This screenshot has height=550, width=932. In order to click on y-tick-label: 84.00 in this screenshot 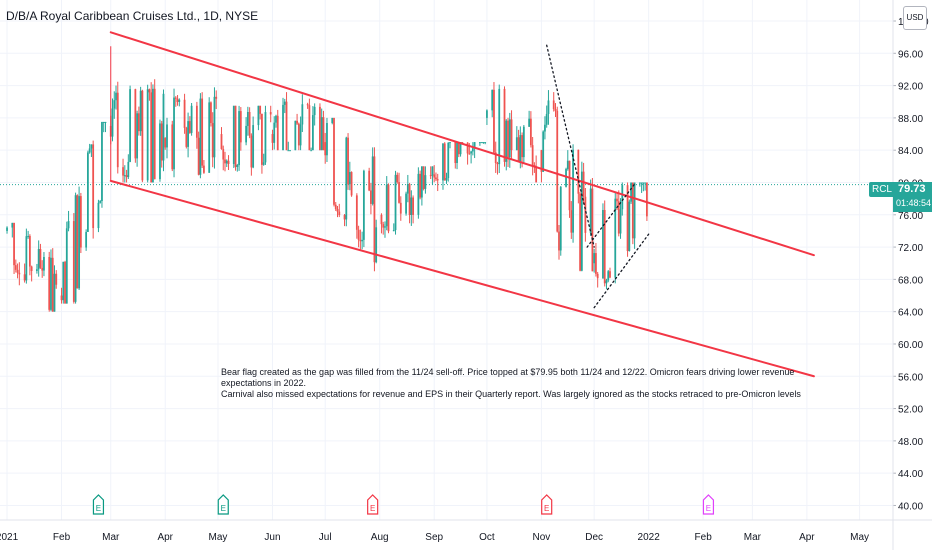, I will do `click(910, 151)`.